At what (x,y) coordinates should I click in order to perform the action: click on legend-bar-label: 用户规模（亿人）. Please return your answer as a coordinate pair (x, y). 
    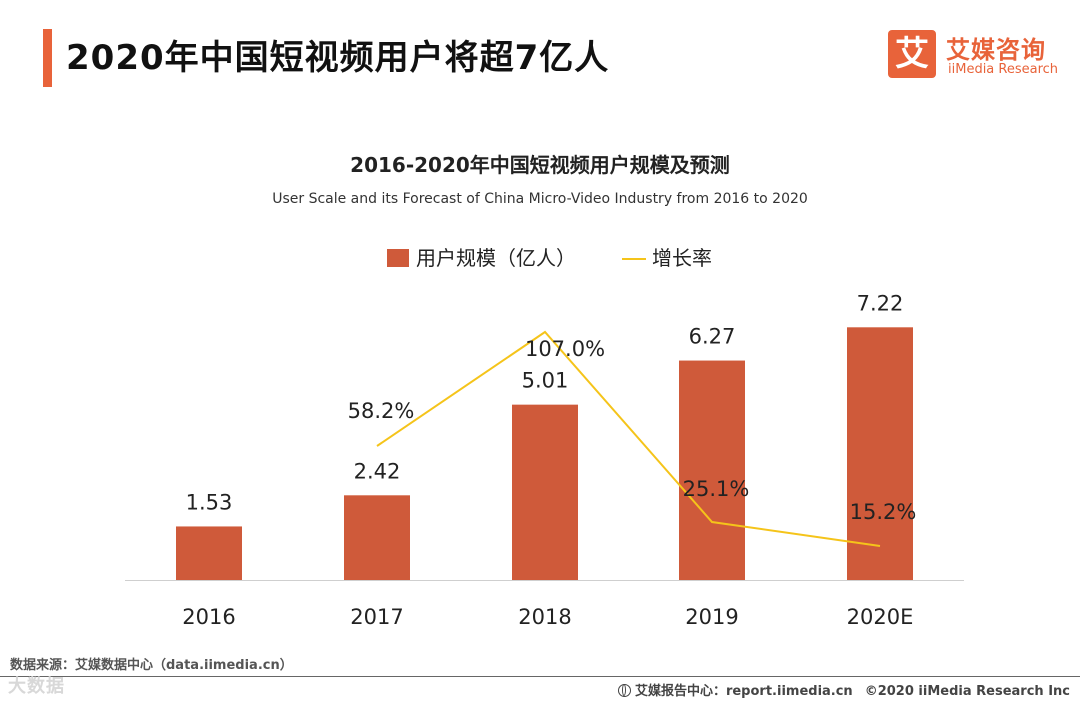
    Looking at the image, I should click on (496, 258).